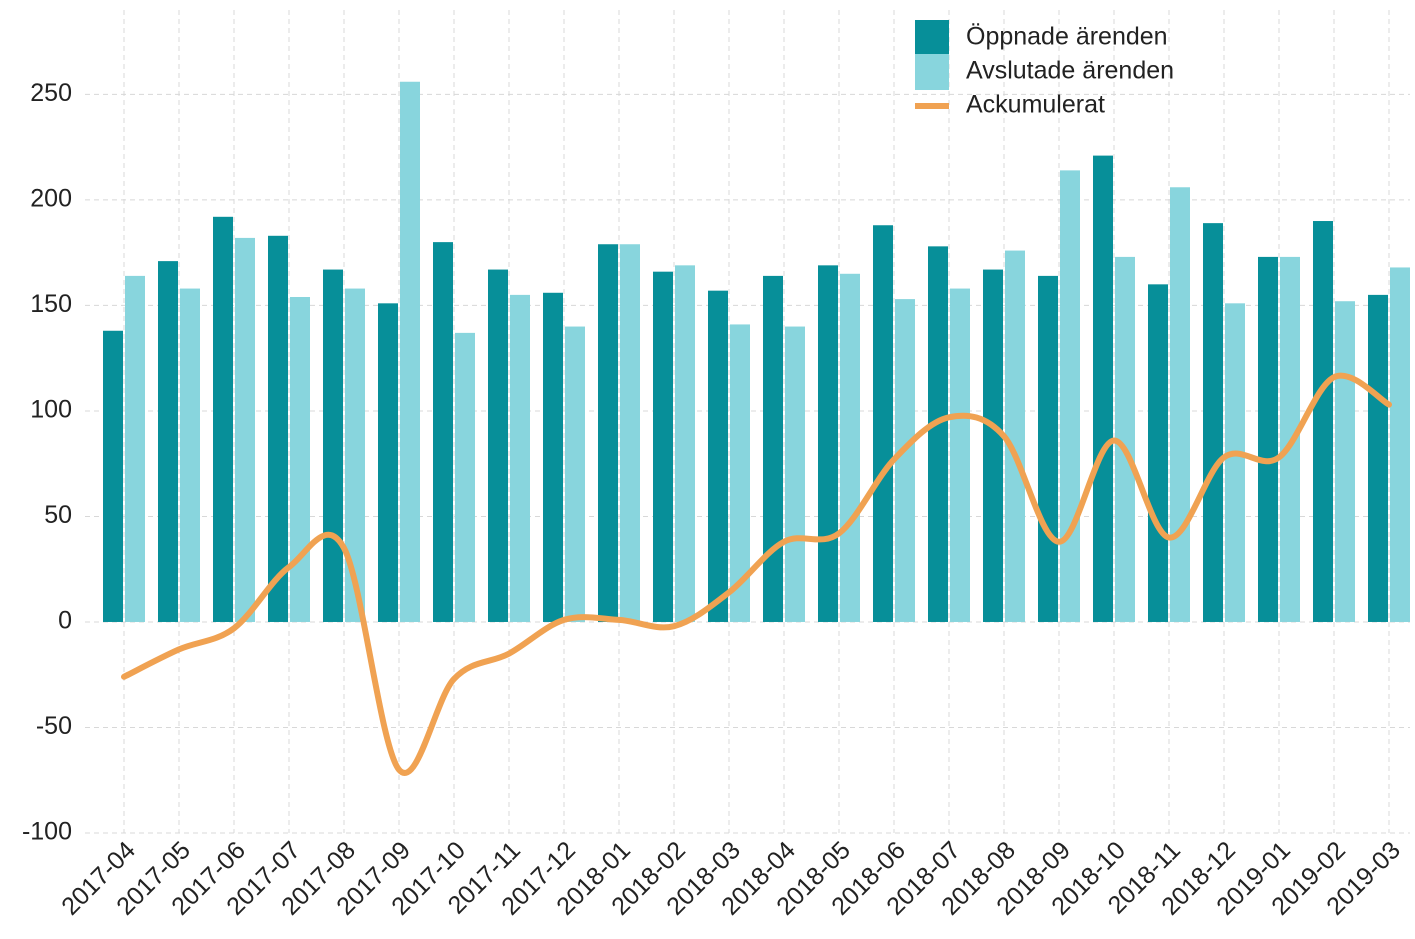 Image resolution: width=1415 pixels, height=939 pixels. What do you see at coordinates (58, 515) in the screenshot?
I see `y-tick-label: 50` at bounding box center [58, 515].